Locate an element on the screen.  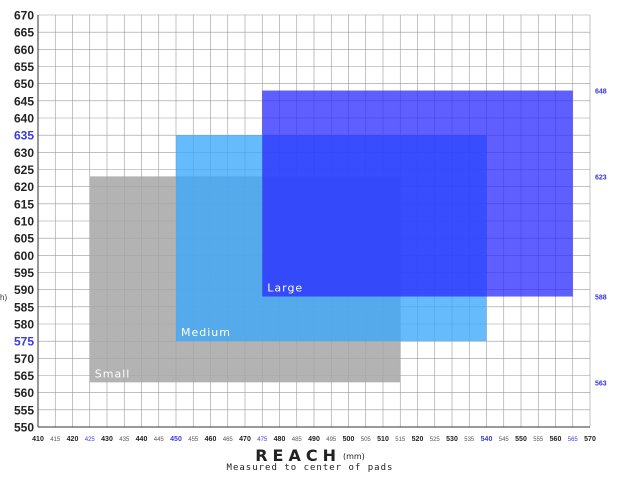
x-tick-label: 415 is located at coordinates (55, 440).